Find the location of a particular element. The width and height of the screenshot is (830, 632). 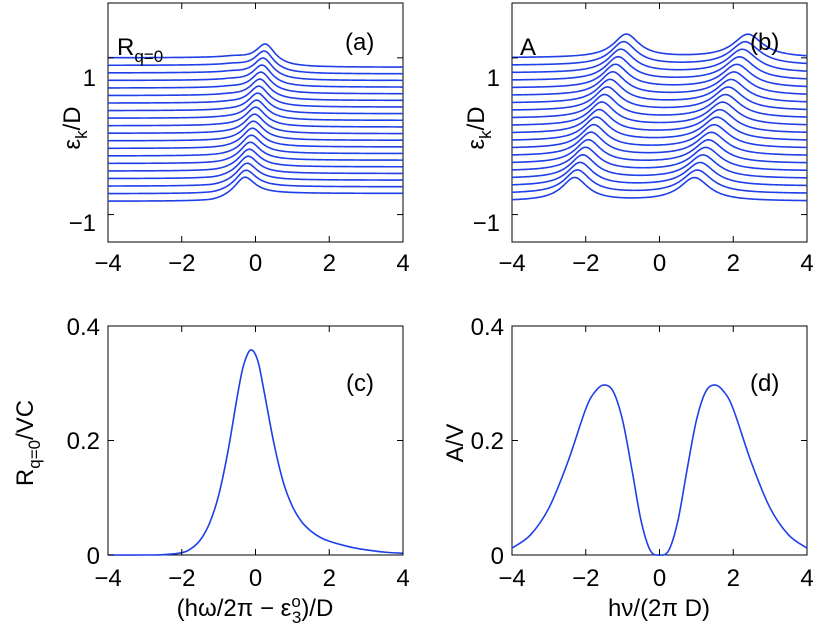

panel-d-ytick-label: 0 is located at coordinates (497, 556).